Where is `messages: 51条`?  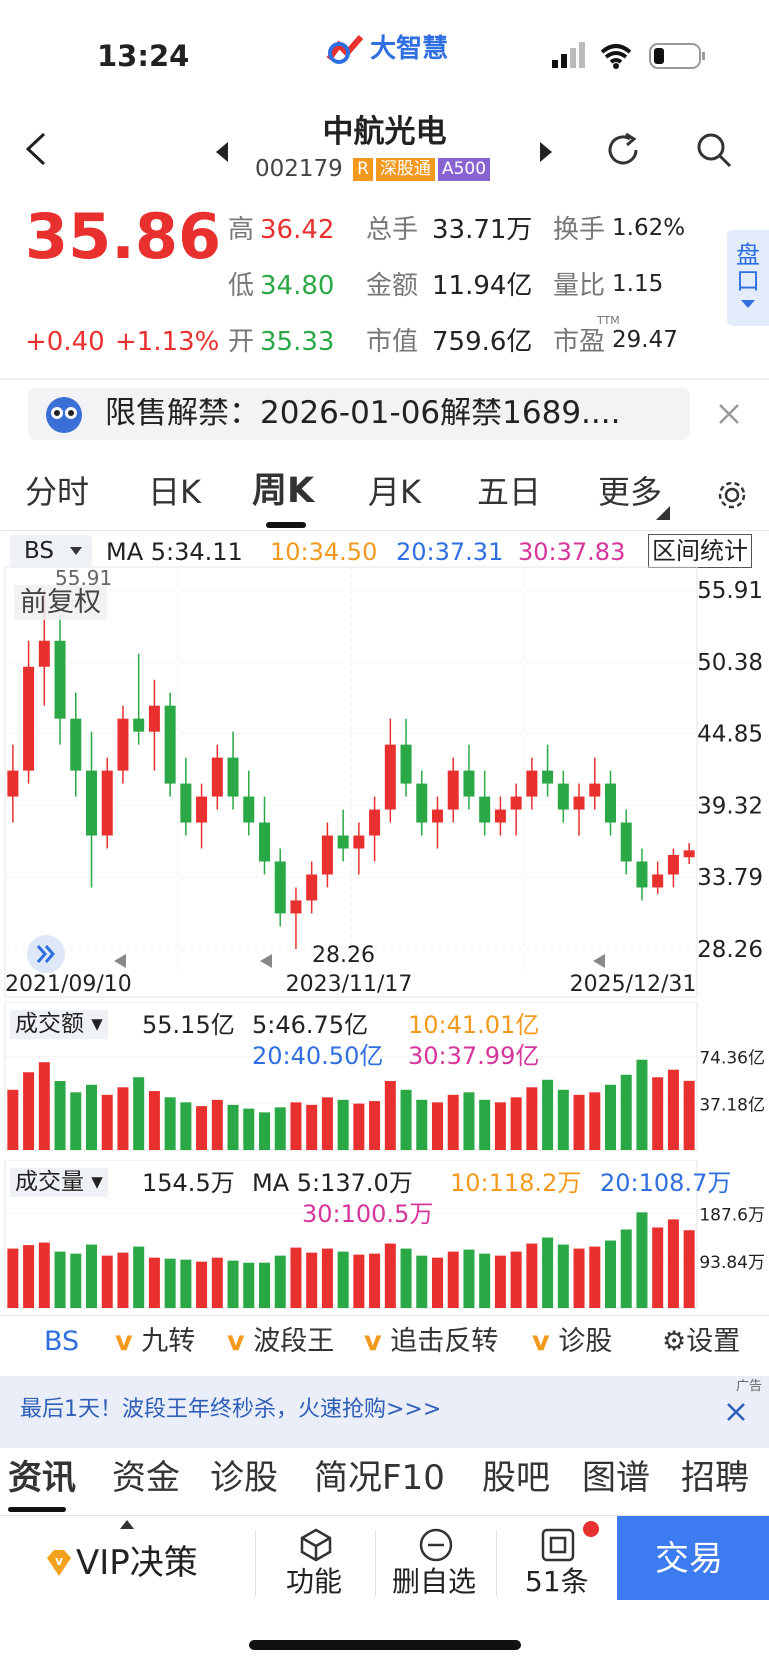
messages: 51条 is located at coordinates (557, 1581).